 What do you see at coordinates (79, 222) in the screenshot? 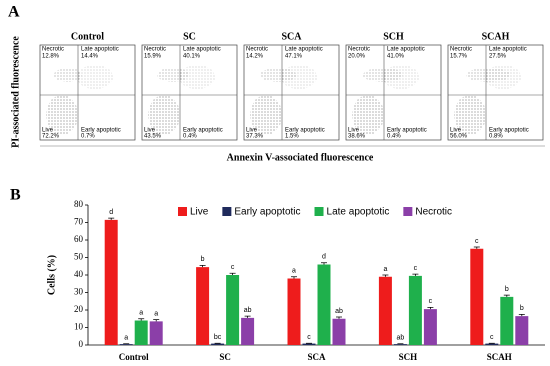
I see `y-tick-label: 70` at bounding box center [79, 222].